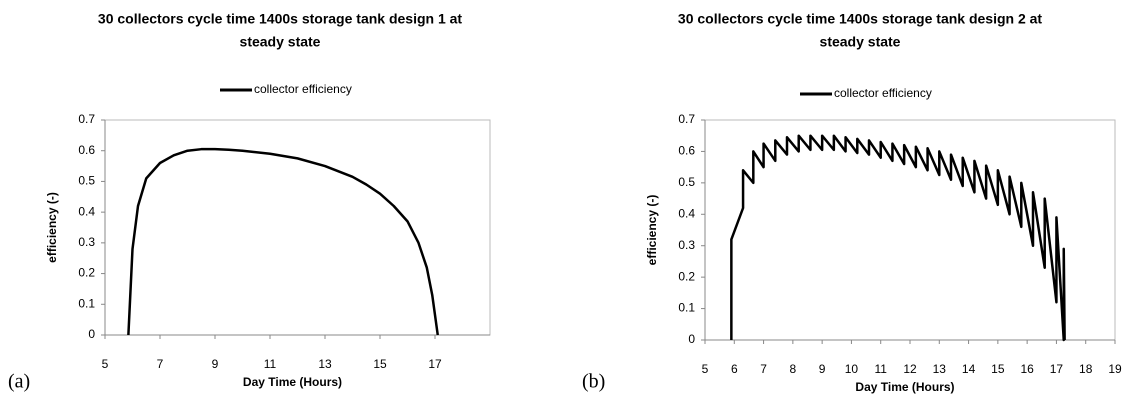 This screenshot has width=1145, height=404. What do you see at coordinates (1027, 369) in the screenshot?
I see `x-tick-label: 16` at bounding box center [1027, 369].